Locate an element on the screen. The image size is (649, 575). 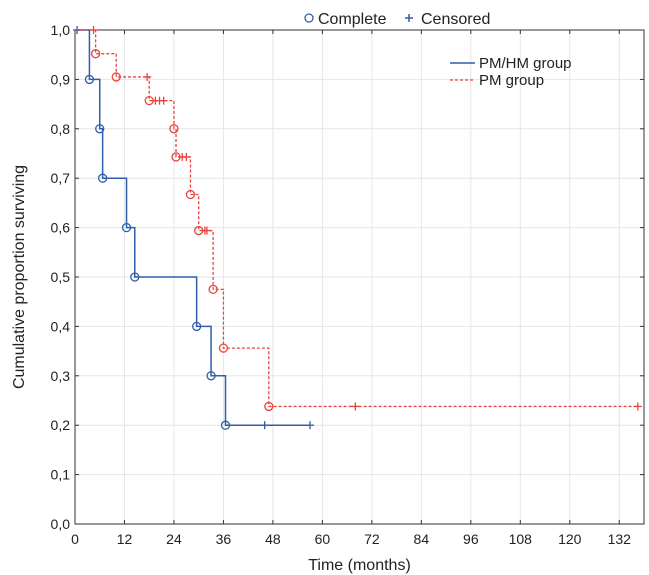
y-tick-label: 0,7 is located at coordinates (61, 178).